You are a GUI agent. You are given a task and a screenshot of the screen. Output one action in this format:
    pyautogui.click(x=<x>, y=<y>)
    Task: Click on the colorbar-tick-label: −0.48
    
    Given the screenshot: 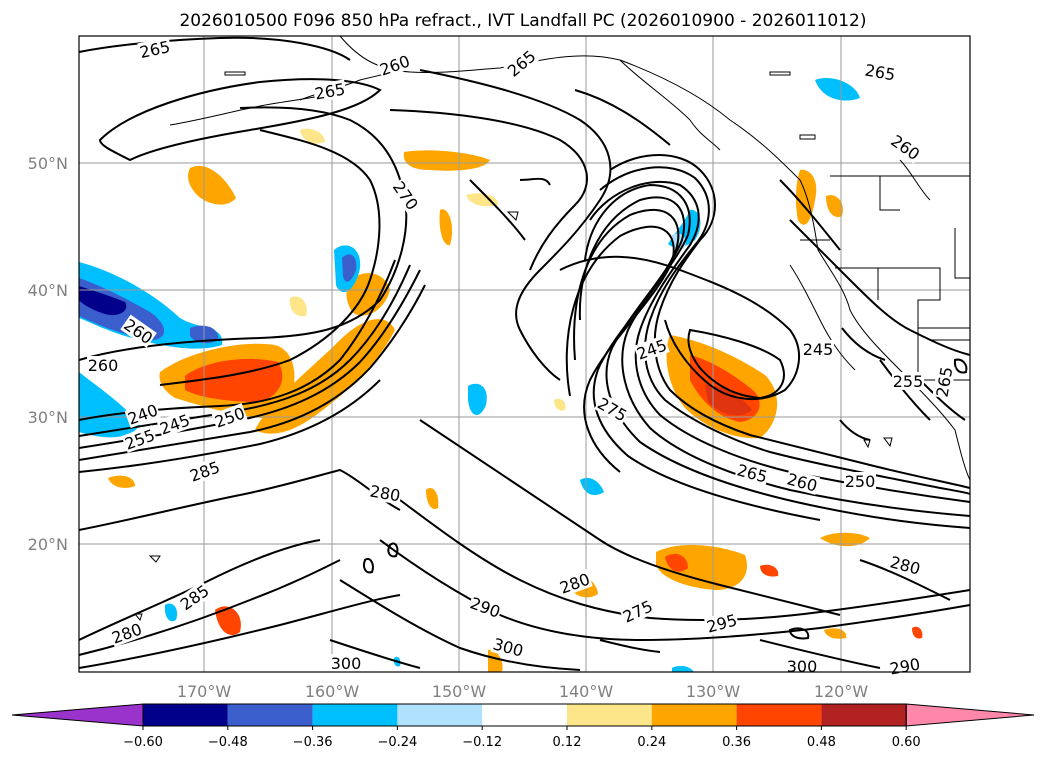 What is the action you would take?
    pyautogui.click(x=228, y=742)
    